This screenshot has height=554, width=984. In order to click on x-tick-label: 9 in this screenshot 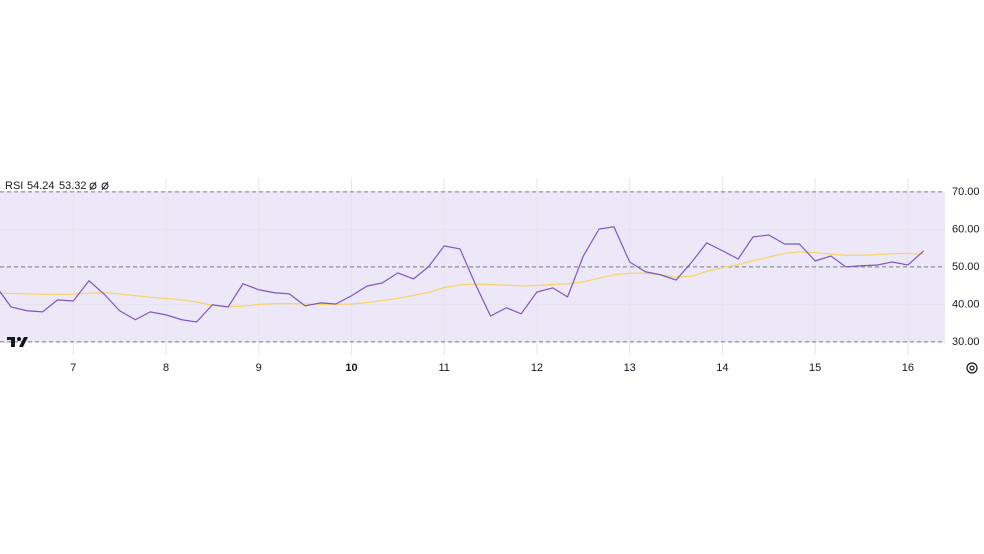, I will do `click(259, 368)`.